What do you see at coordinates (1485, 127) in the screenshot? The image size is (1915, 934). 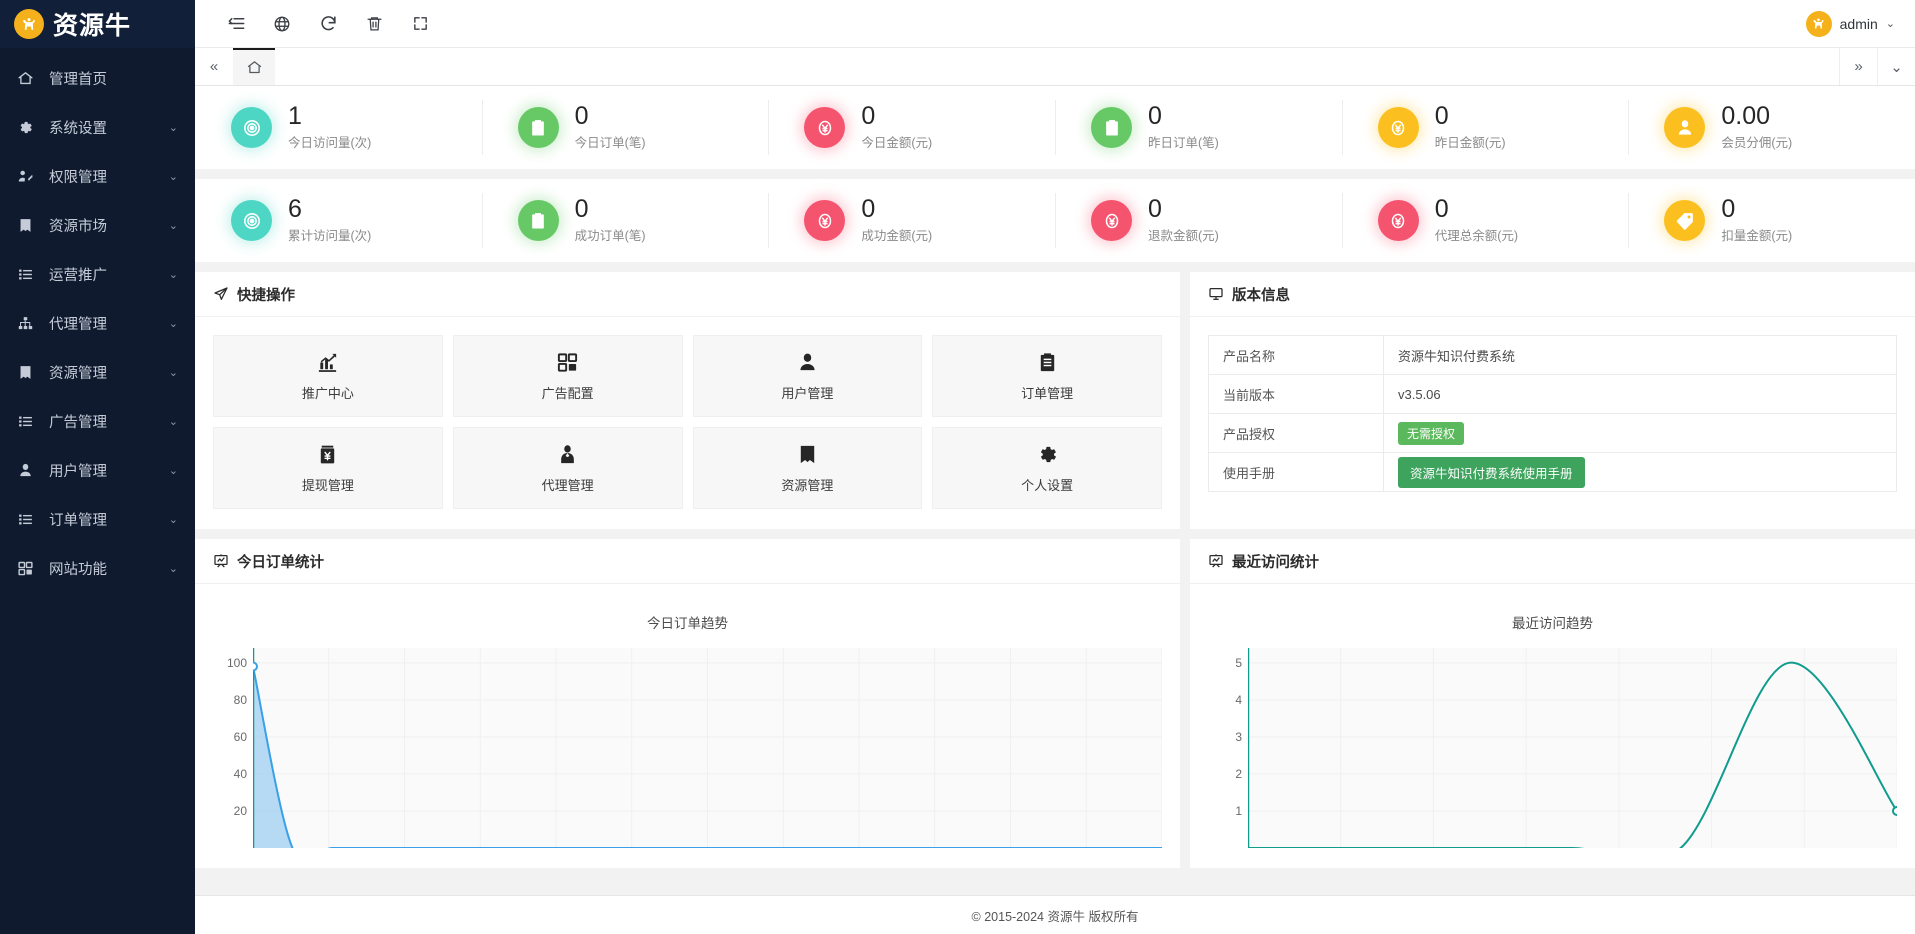 I see `stat-card-4: 0 昨日金额(元)` at bounding box center [1485, 127].